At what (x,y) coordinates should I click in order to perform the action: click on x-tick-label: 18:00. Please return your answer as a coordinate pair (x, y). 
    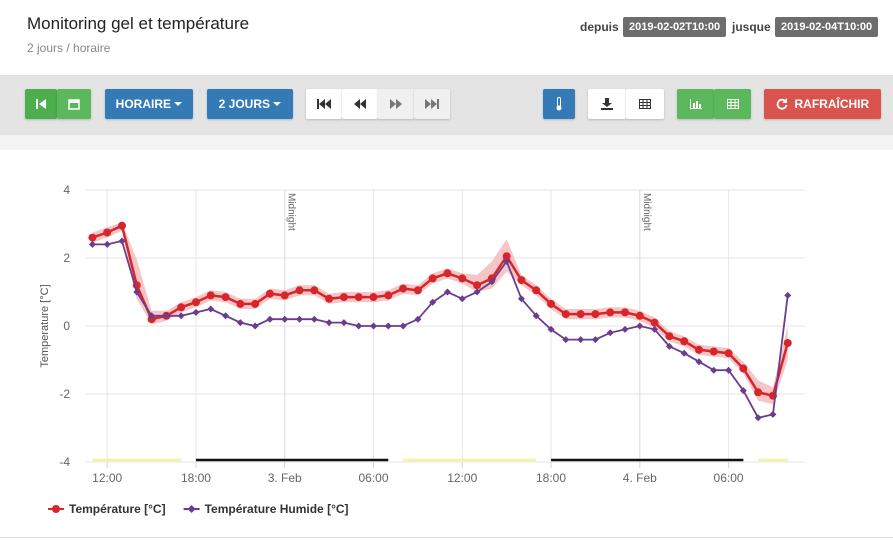
    Looking at the image, I should click on (551, 478).